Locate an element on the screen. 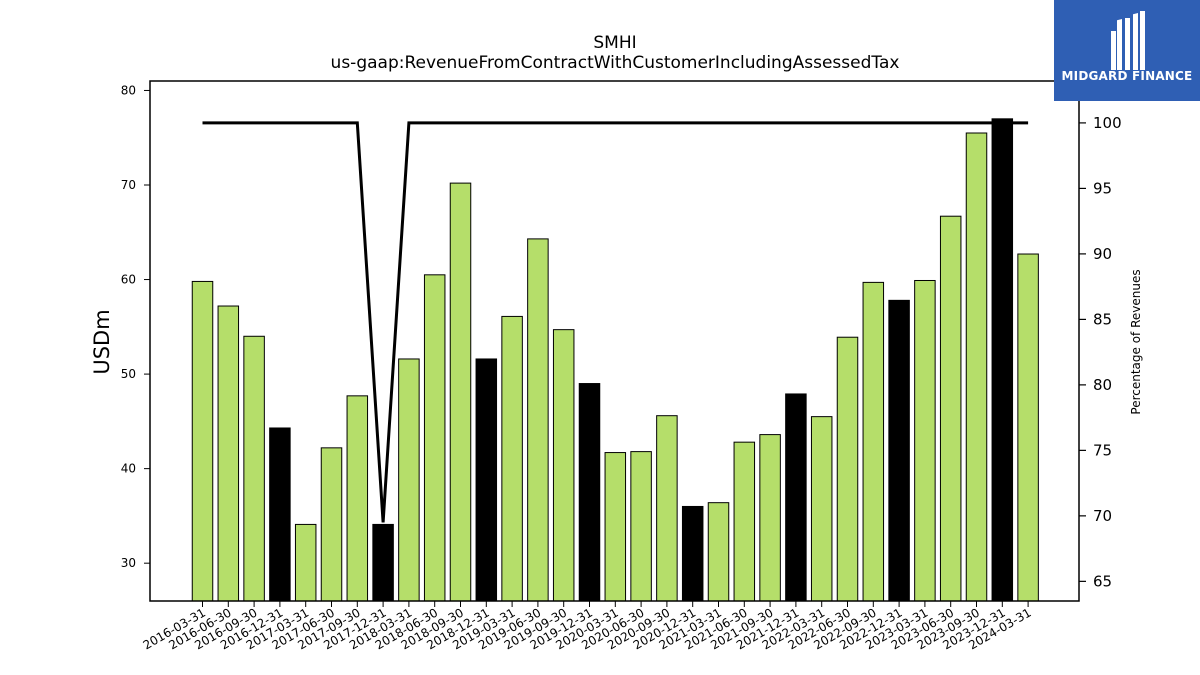 Image resolution: width=1200 pixels, height=675 pixels. y2-tick-label: 95 is located at coordinates (1102, 188).